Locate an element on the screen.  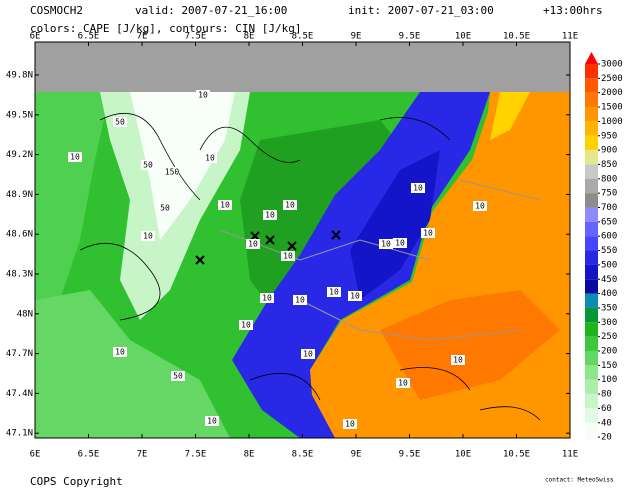
colorbar-label: 80 is located at coordinates (606, 395).